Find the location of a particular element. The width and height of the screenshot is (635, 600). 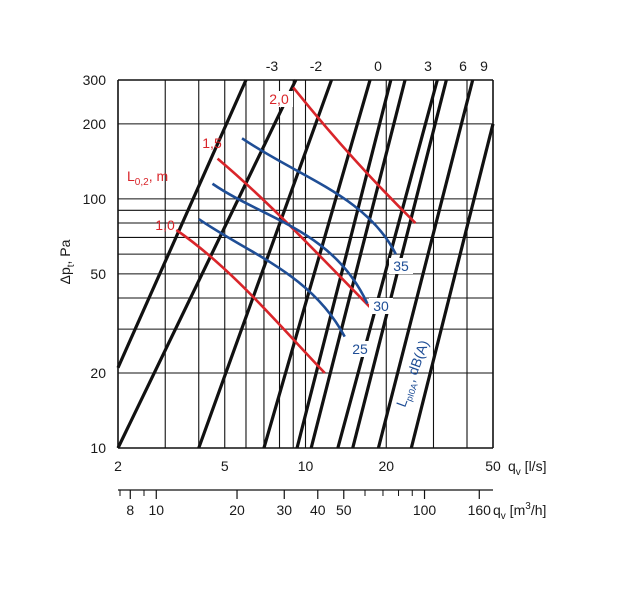

throw-title: L0,2, m is located at coordinates (147, 178).